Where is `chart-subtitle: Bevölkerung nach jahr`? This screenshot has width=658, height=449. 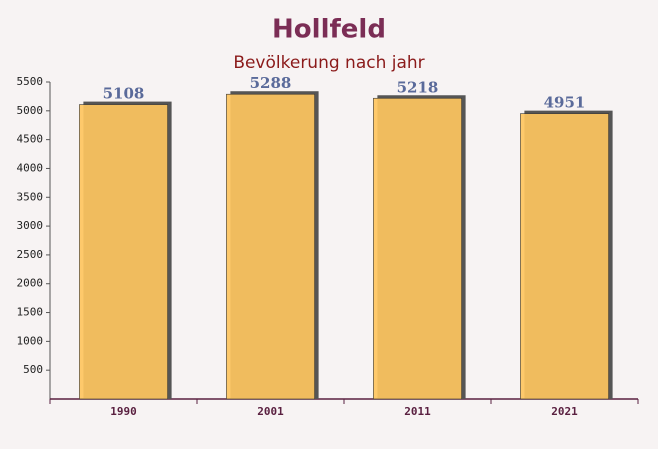 chart-subtitle: Bevölkerung nach jahr is located at coordinates (328, 63).